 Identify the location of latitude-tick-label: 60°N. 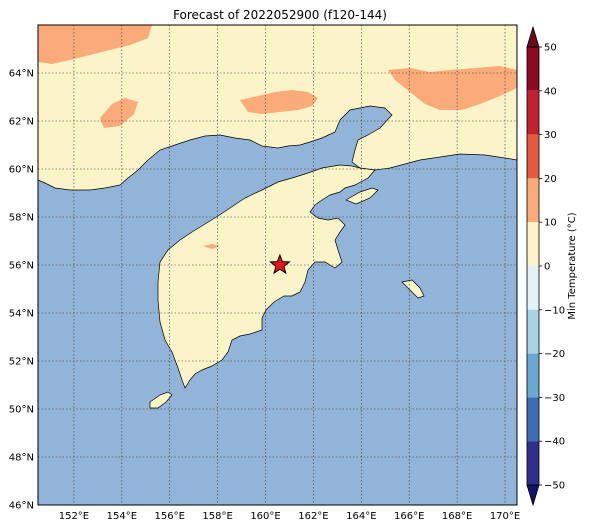
(21, 170).